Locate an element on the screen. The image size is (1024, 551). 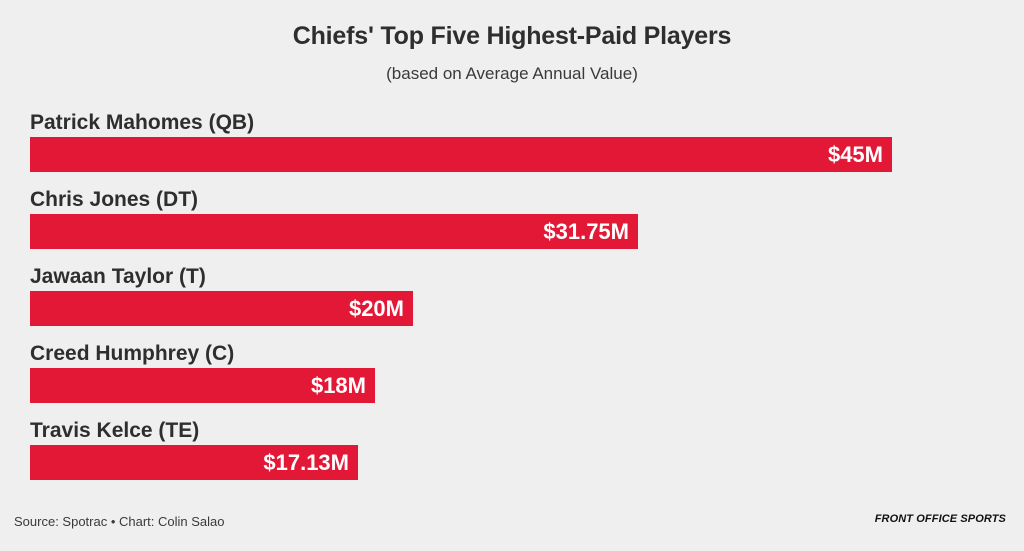
bar-value-label: $45M is located at coordinates (855, 154).